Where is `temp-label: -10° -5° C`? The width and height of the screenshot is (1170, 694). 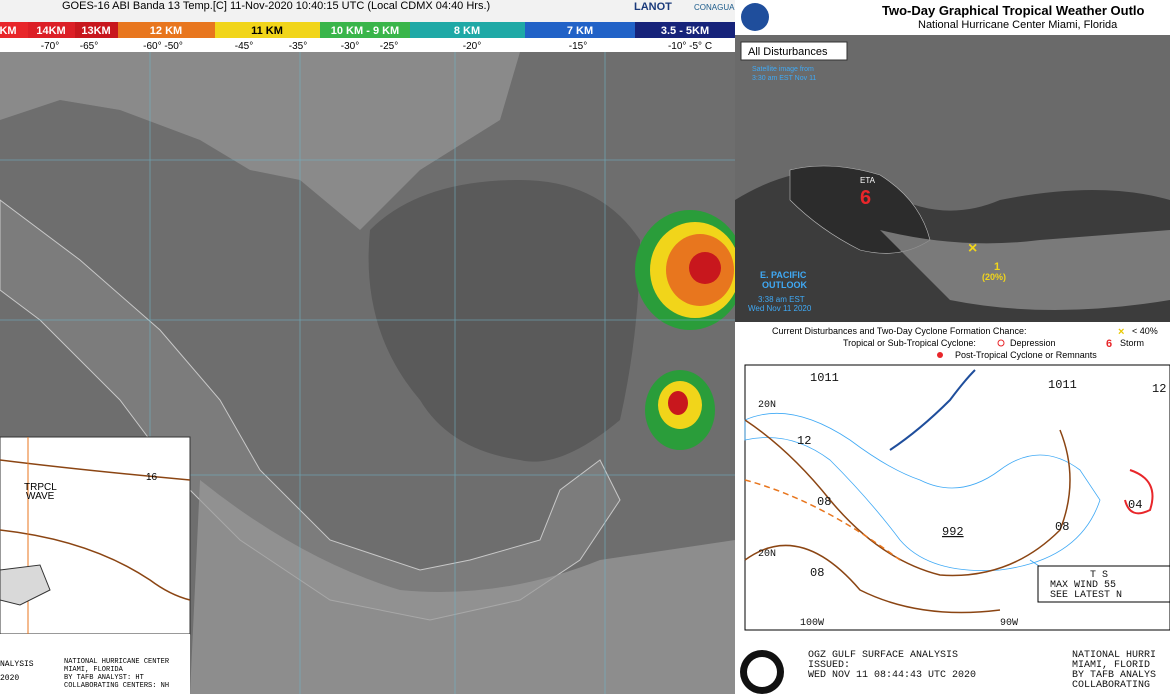 temp-label: -10° -5° C is located at coordinates (690, 46).